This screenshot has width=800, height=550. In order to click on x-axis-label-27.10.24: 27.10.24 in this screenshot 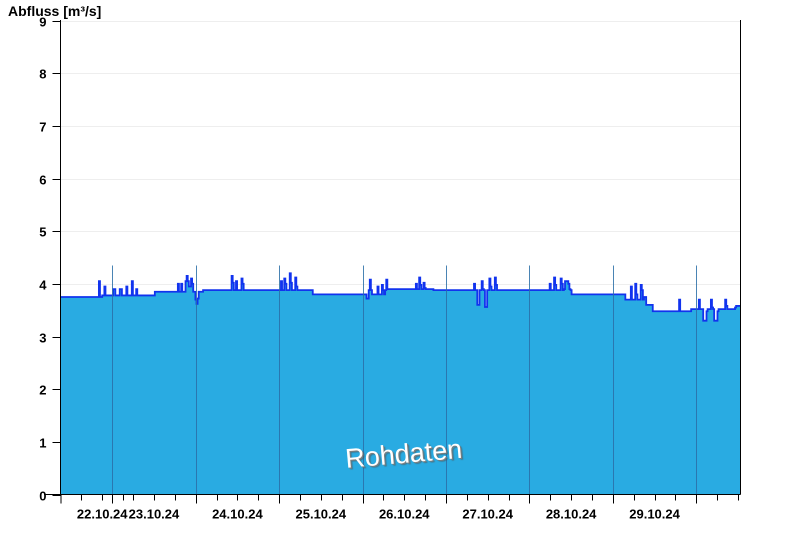, I will do `click(487, 514)`.